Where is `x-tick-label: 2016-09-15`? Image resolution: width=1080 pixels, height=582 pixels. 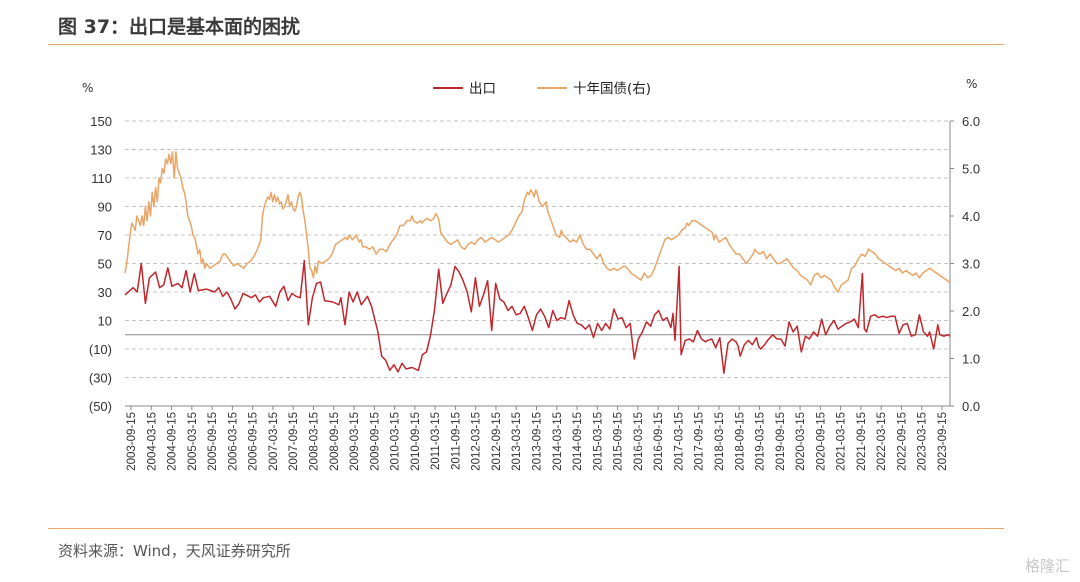 x-tick-label: 2016-09-15 is located at coordinates (659, 441).